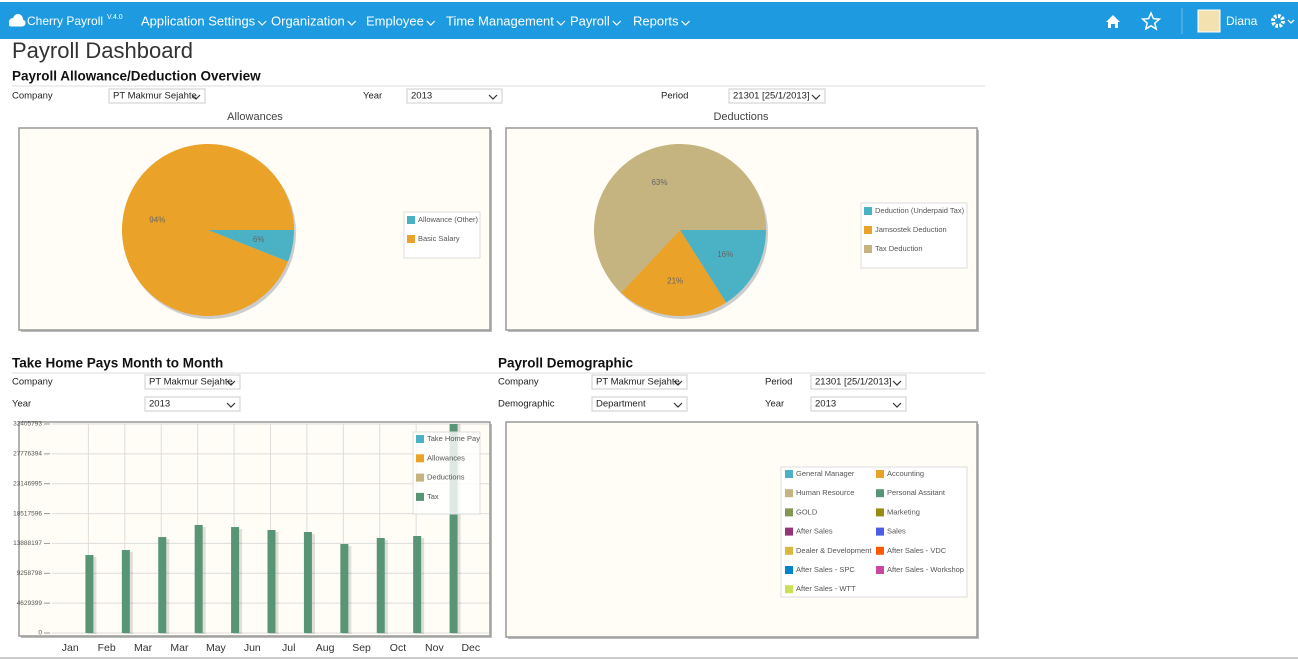 The image size is (1298, 660). What do you see at coordinates (308, 20) in the screenshot?
I see `menu-item: Organization` at bounding box center [308, 20].